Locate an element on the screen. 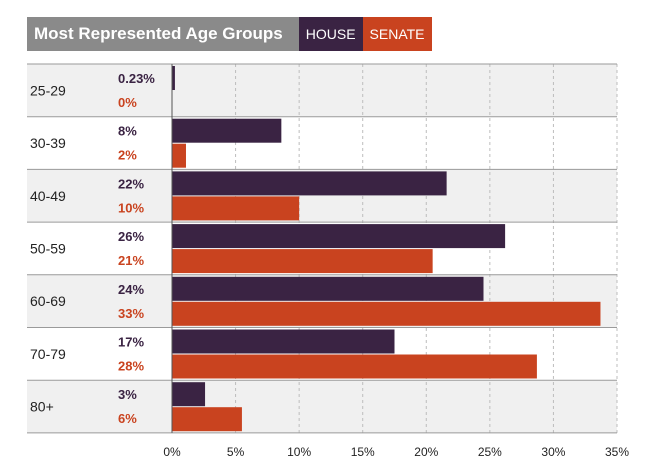 Image resolution: width=653 pixels, height=474 pixels. data-label-senate: 28% is located at coordinates (131, 366).